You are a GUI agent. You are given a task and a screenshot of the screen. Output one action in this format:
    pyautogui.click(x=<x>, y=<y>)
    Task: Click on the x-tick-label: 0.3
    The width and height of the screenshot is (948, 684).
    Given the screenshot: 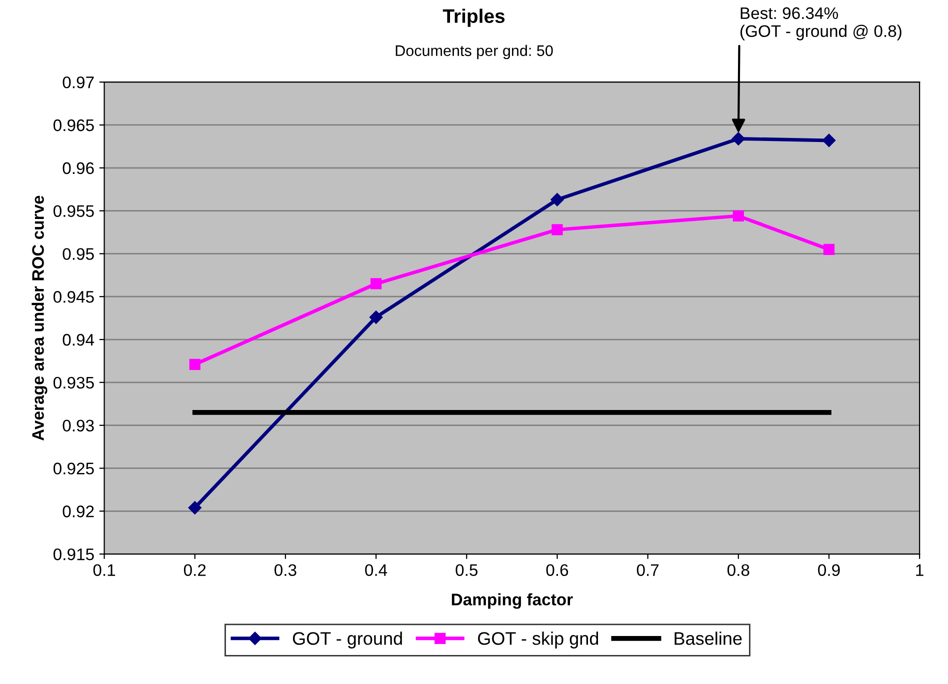 What is the action you would take?
    pyautogui.click(x=285, y=570)
    